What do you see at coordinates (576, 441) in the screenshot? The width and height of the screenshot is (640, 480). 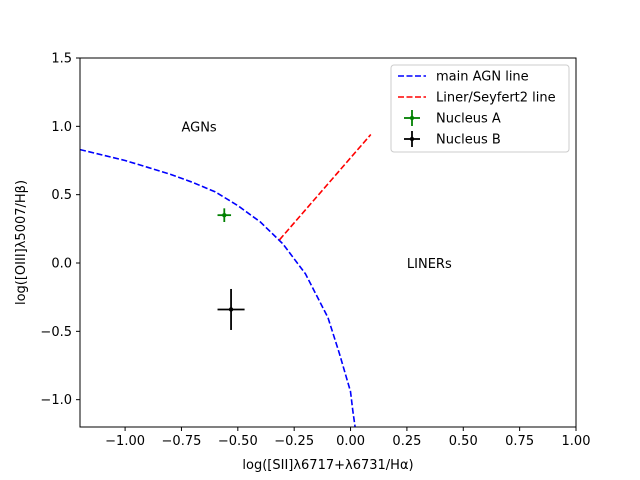 I see `x-tick-label: 1.00` at bounding box center [576, 441].